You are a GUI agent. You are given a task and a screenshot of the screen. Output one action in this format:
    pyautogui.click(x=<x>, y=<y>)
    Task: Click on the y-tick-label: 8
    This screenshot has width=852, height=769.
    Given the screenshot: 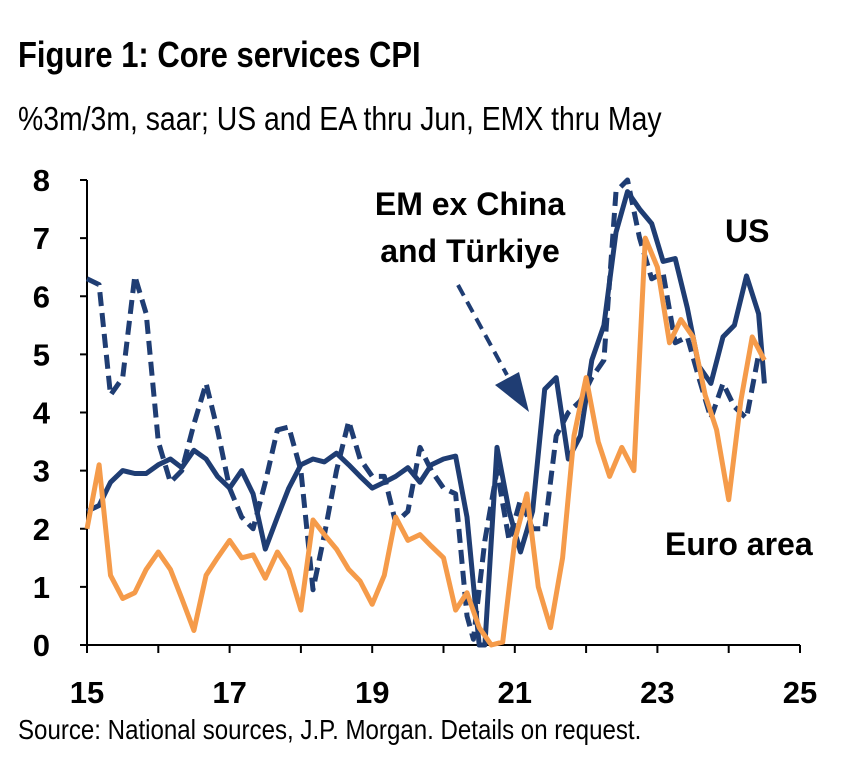 What is the action you would take?
    pyautogui.click(x=41, y=180)
    